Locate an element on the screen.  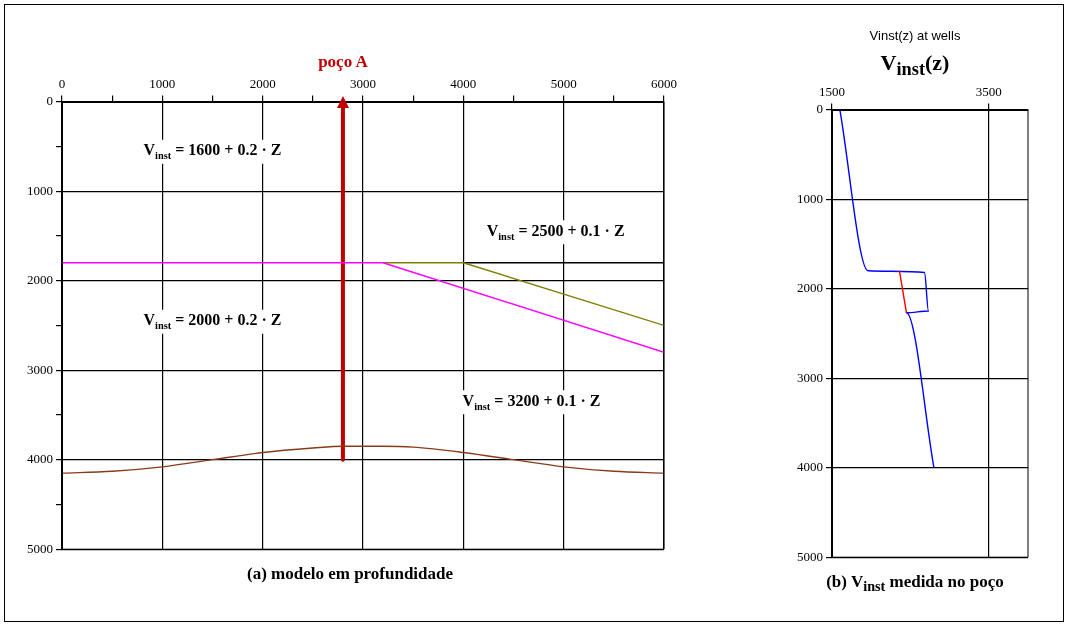
y-tick-label: 0 is located at coordinates (819, 109).